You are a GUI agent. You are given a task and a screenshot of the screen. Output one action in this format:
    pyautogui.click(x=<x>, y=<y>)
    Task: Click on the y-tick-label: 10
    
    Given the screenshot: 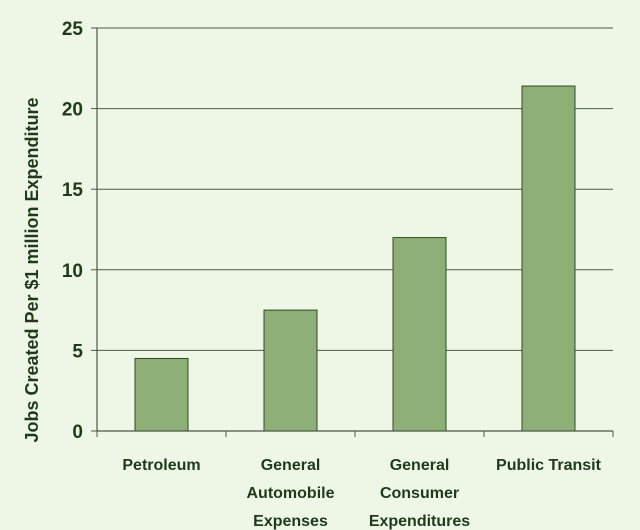 What is the action you would take?
    pyautogui.click(x=72, y=271)
    